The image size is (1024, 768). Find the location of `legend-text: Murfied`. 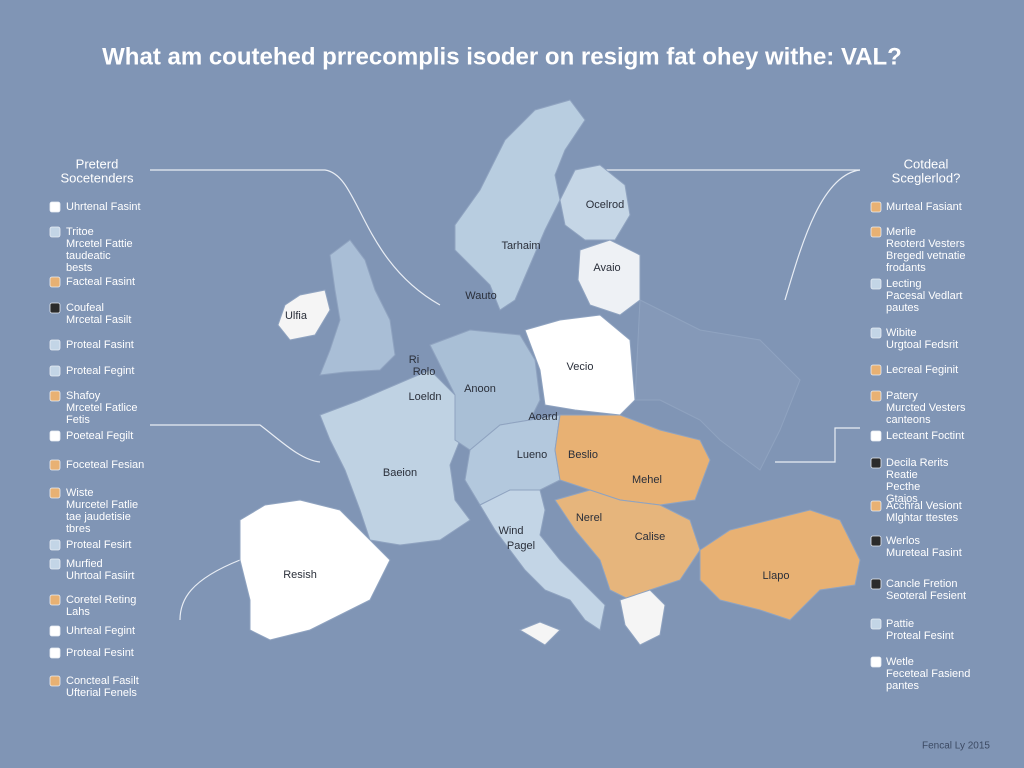

legend-text: Murfied is located at coordinates (84, 564).